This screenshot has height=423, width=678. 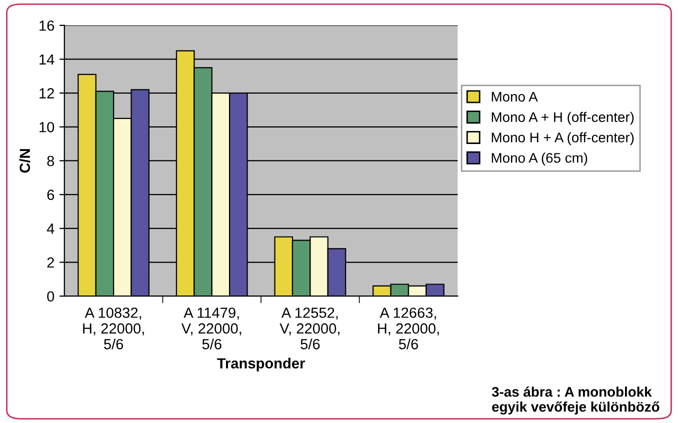 I want to click on legend-label: Mono A + H (off-center), so click(x=563, y=118).